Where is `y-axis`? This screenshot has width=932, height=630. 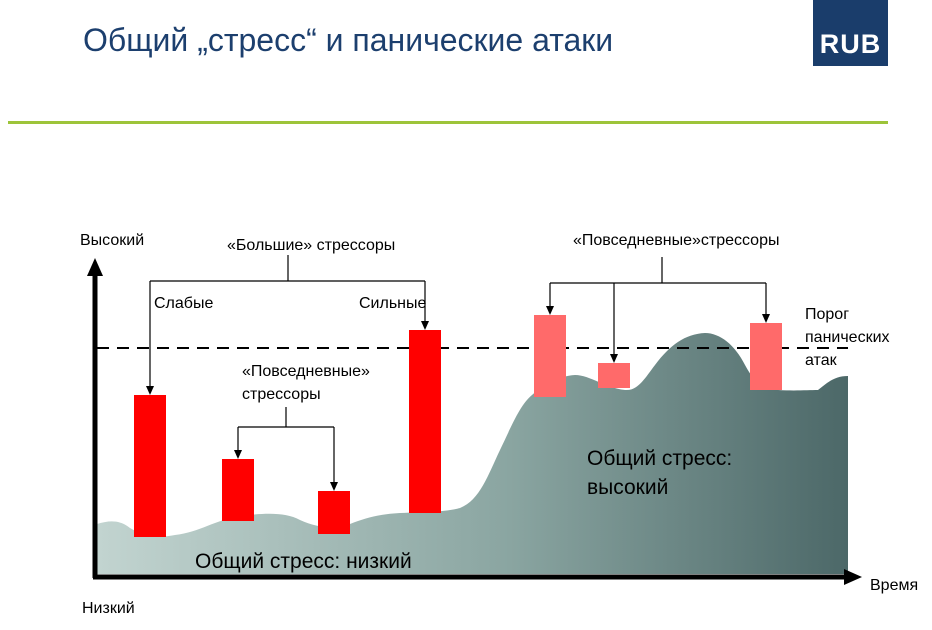 y-axis is located at coordinates (95, 418).